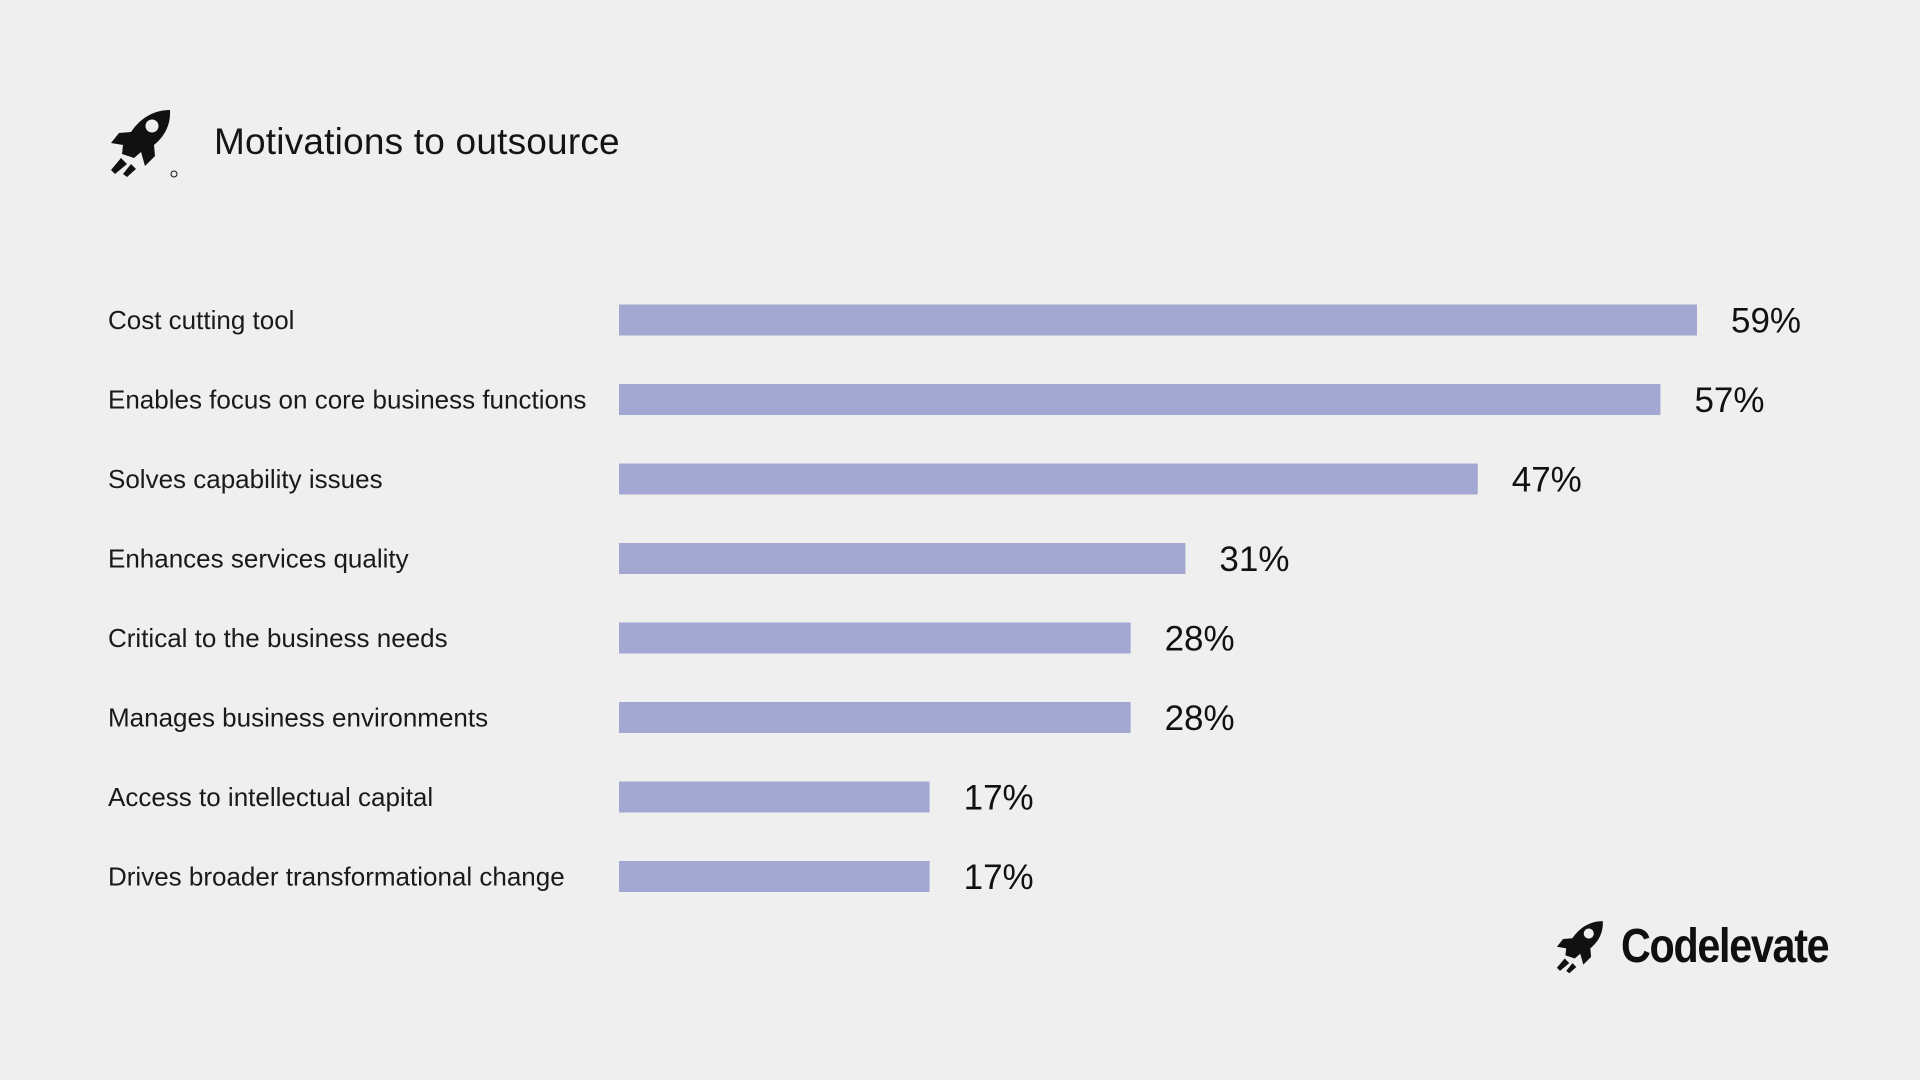 The width and height of the screenshot is (1920, 1080). Describe the element at coordinates (298, 718) in the screenshot. I see `category-label: Manages business environments` at that location.